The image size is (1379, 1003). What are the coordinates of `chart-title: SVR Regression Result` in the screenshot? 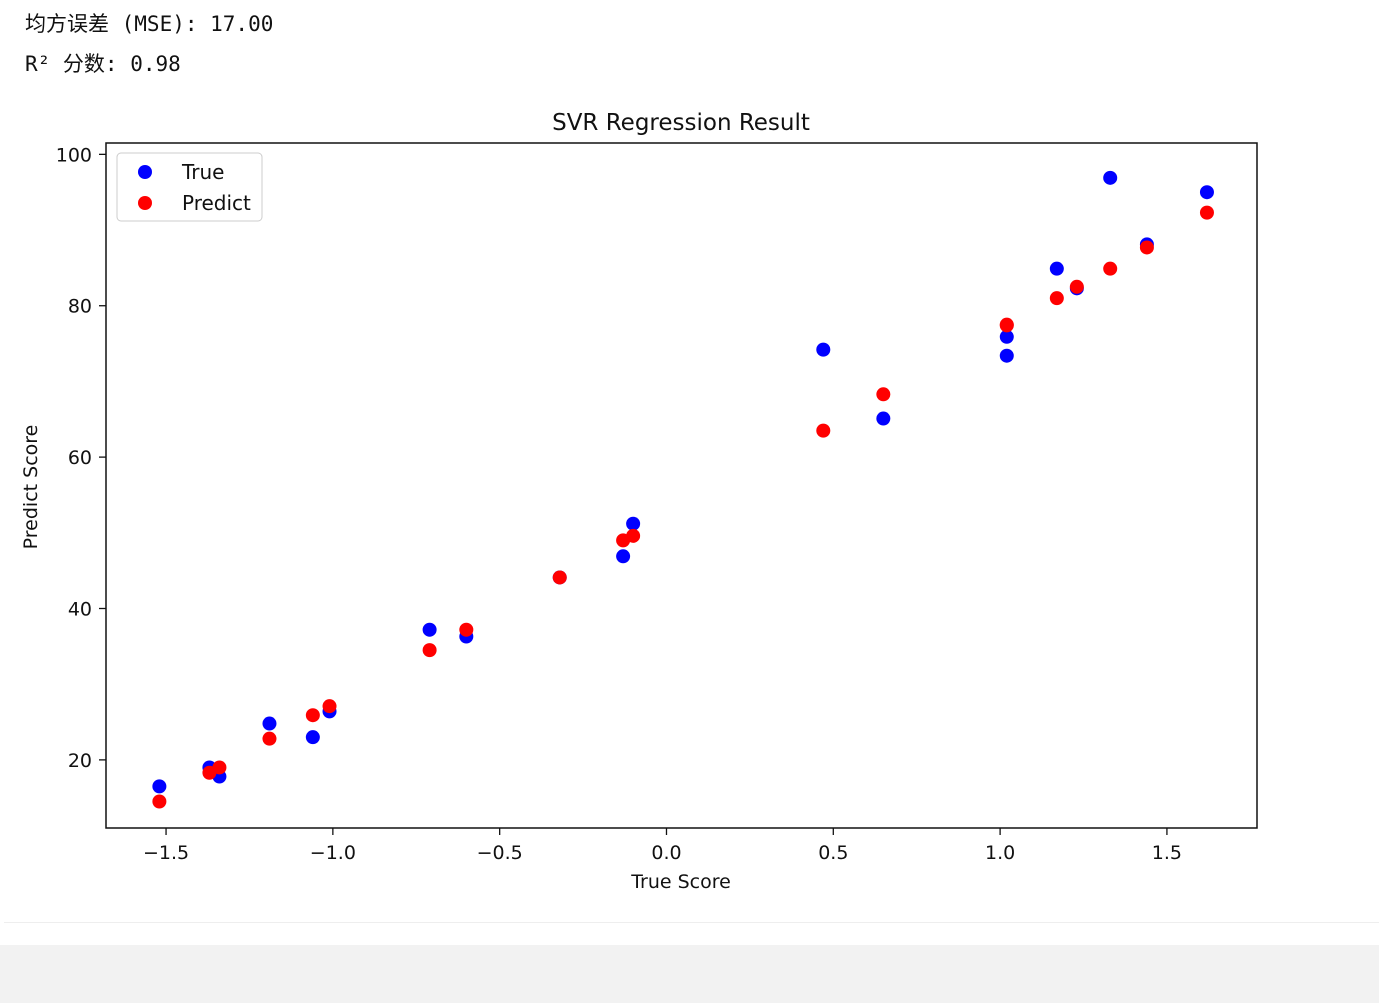 It's located at (681, 123).